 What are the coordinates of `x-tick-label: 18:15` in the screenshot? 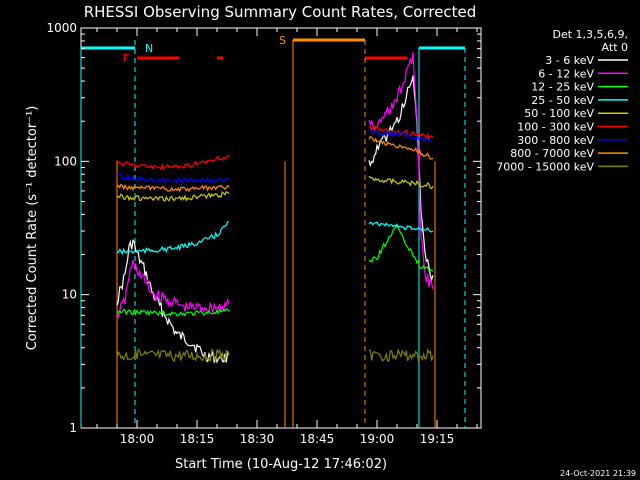 It's located at (197, 439).